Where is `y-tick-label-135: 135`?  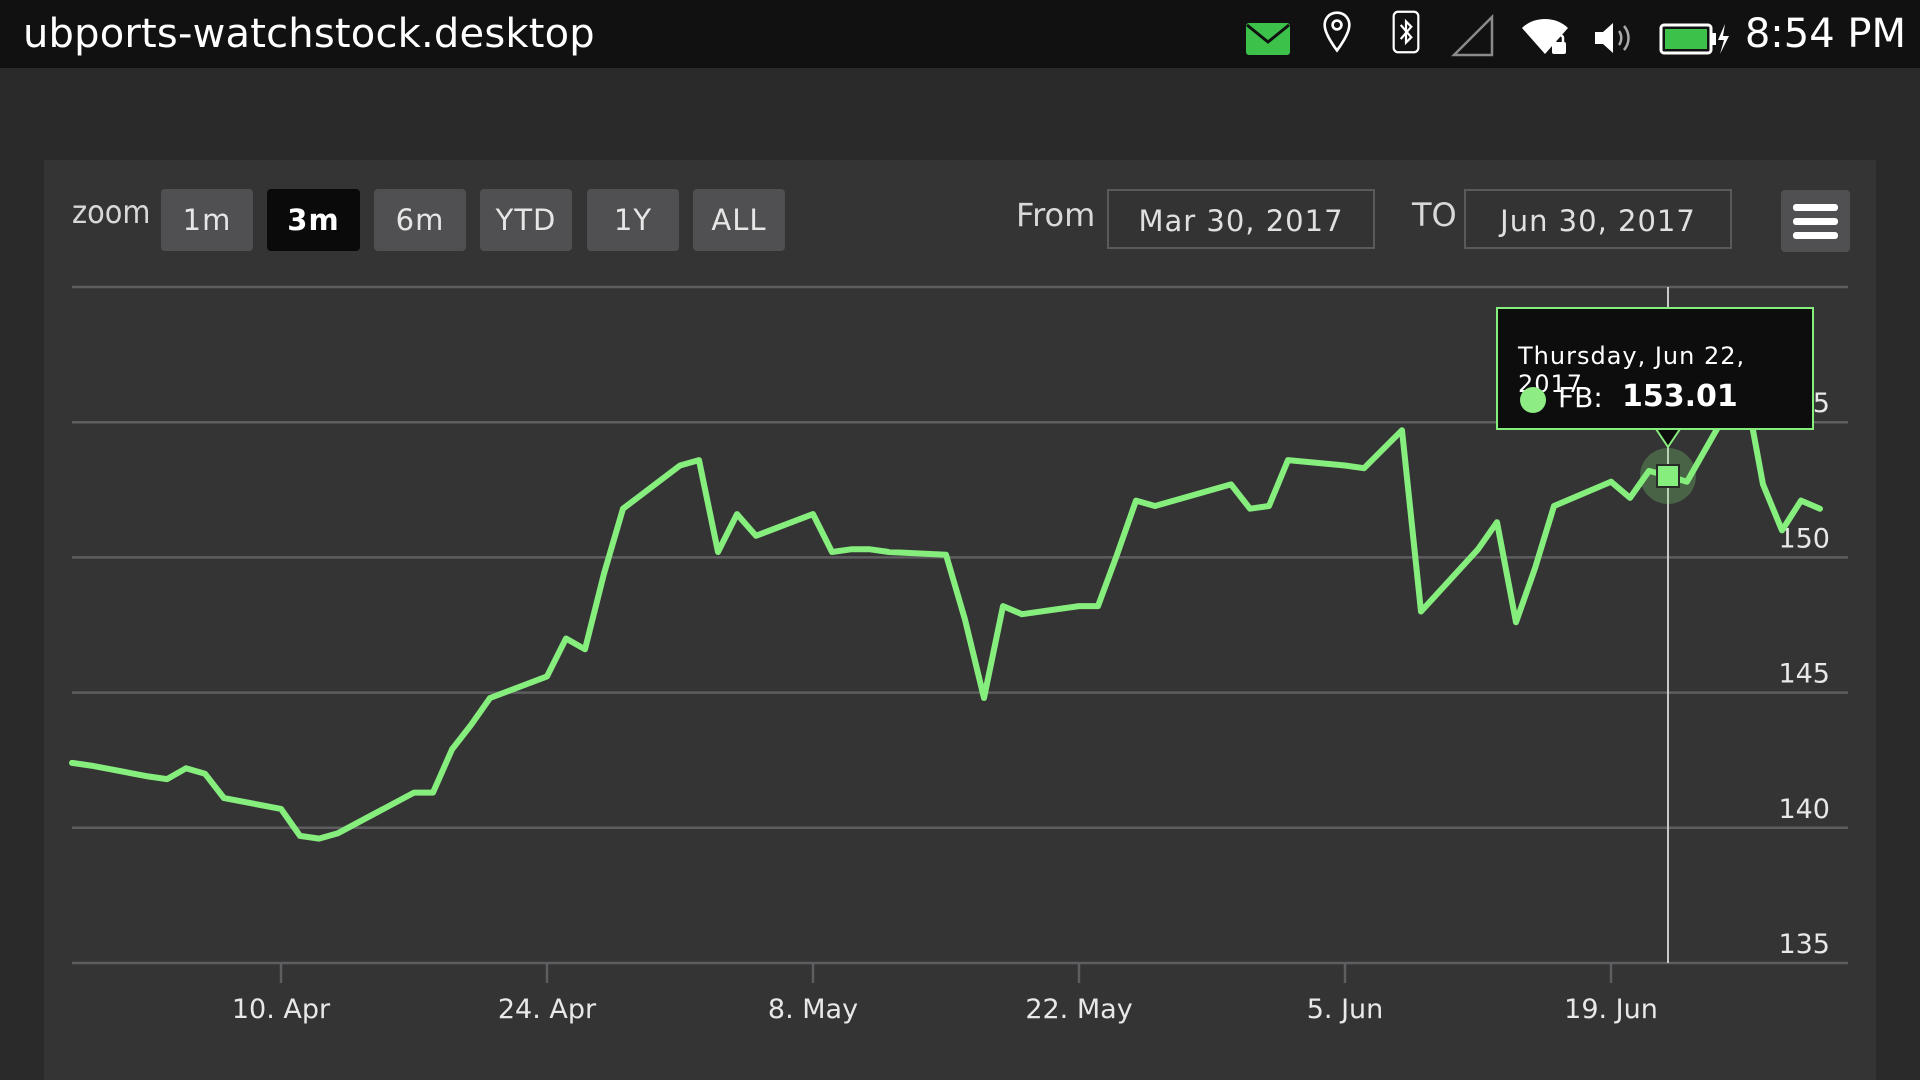 y-tick-label-135: 135 is located at coordinates (1804, 944).